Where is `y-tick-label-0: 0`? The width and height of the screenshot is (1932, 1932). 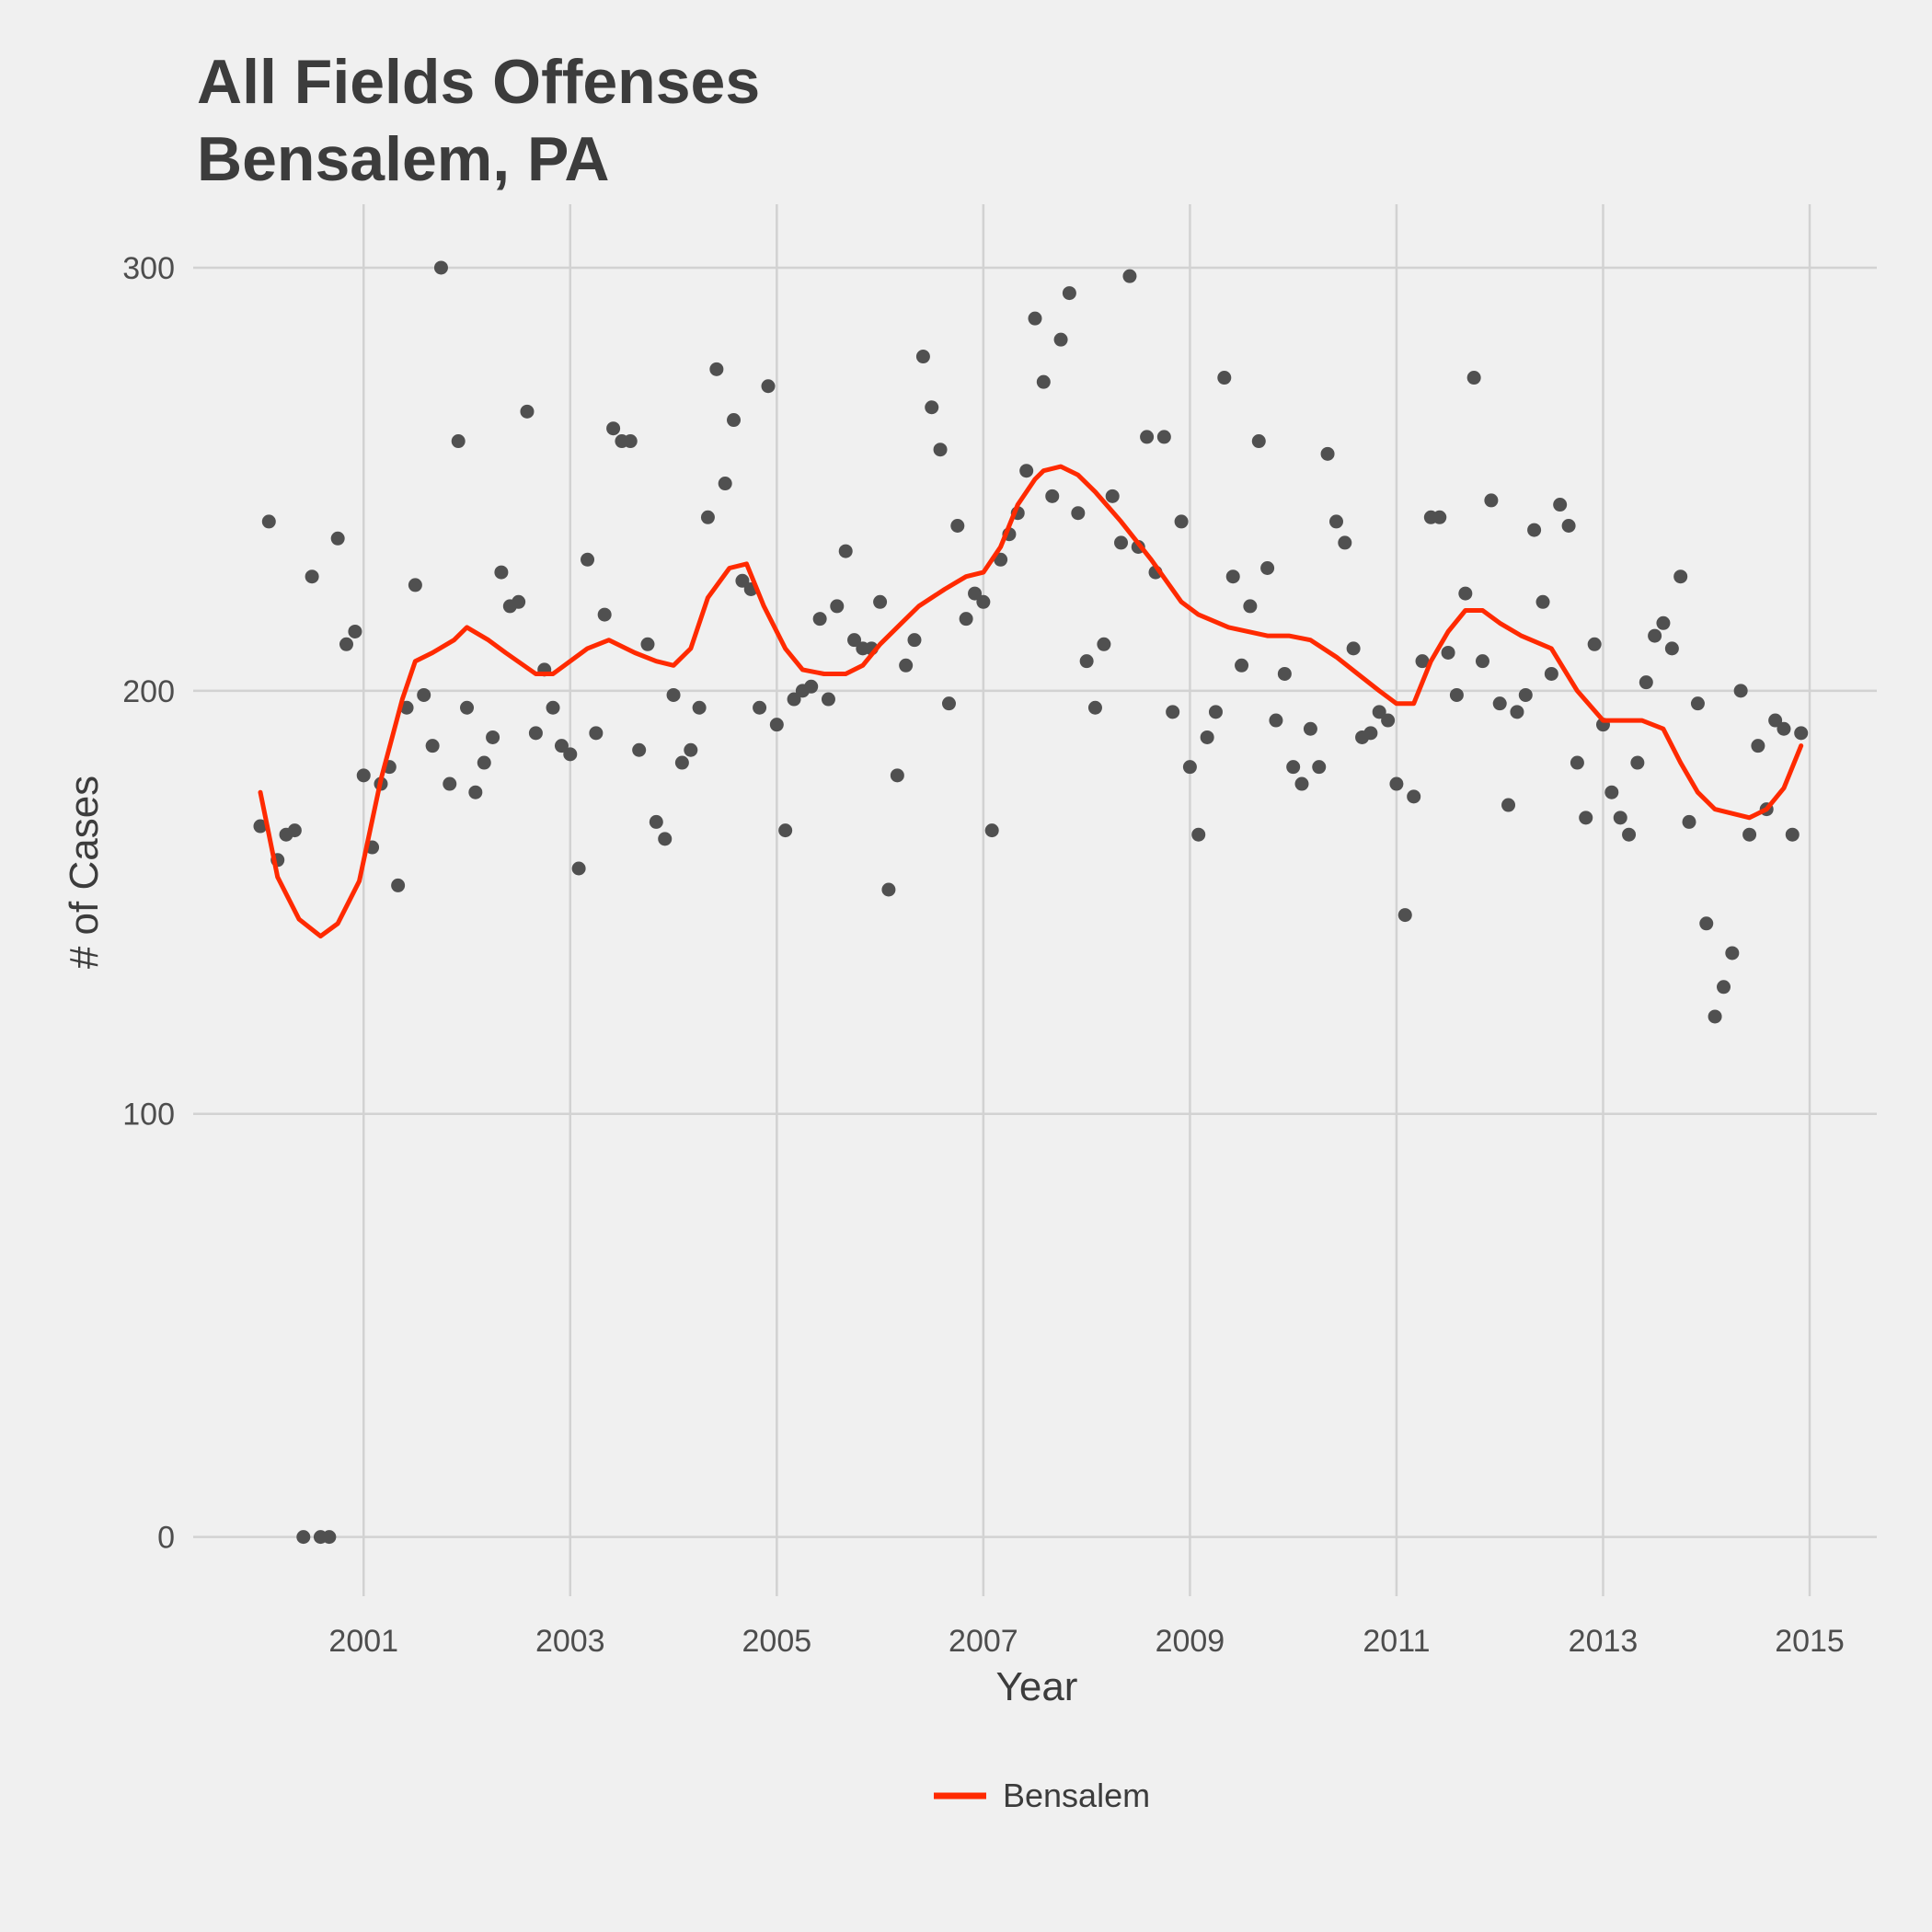 y-tick-label-0: 0 is located at coordinates (166, 1538).